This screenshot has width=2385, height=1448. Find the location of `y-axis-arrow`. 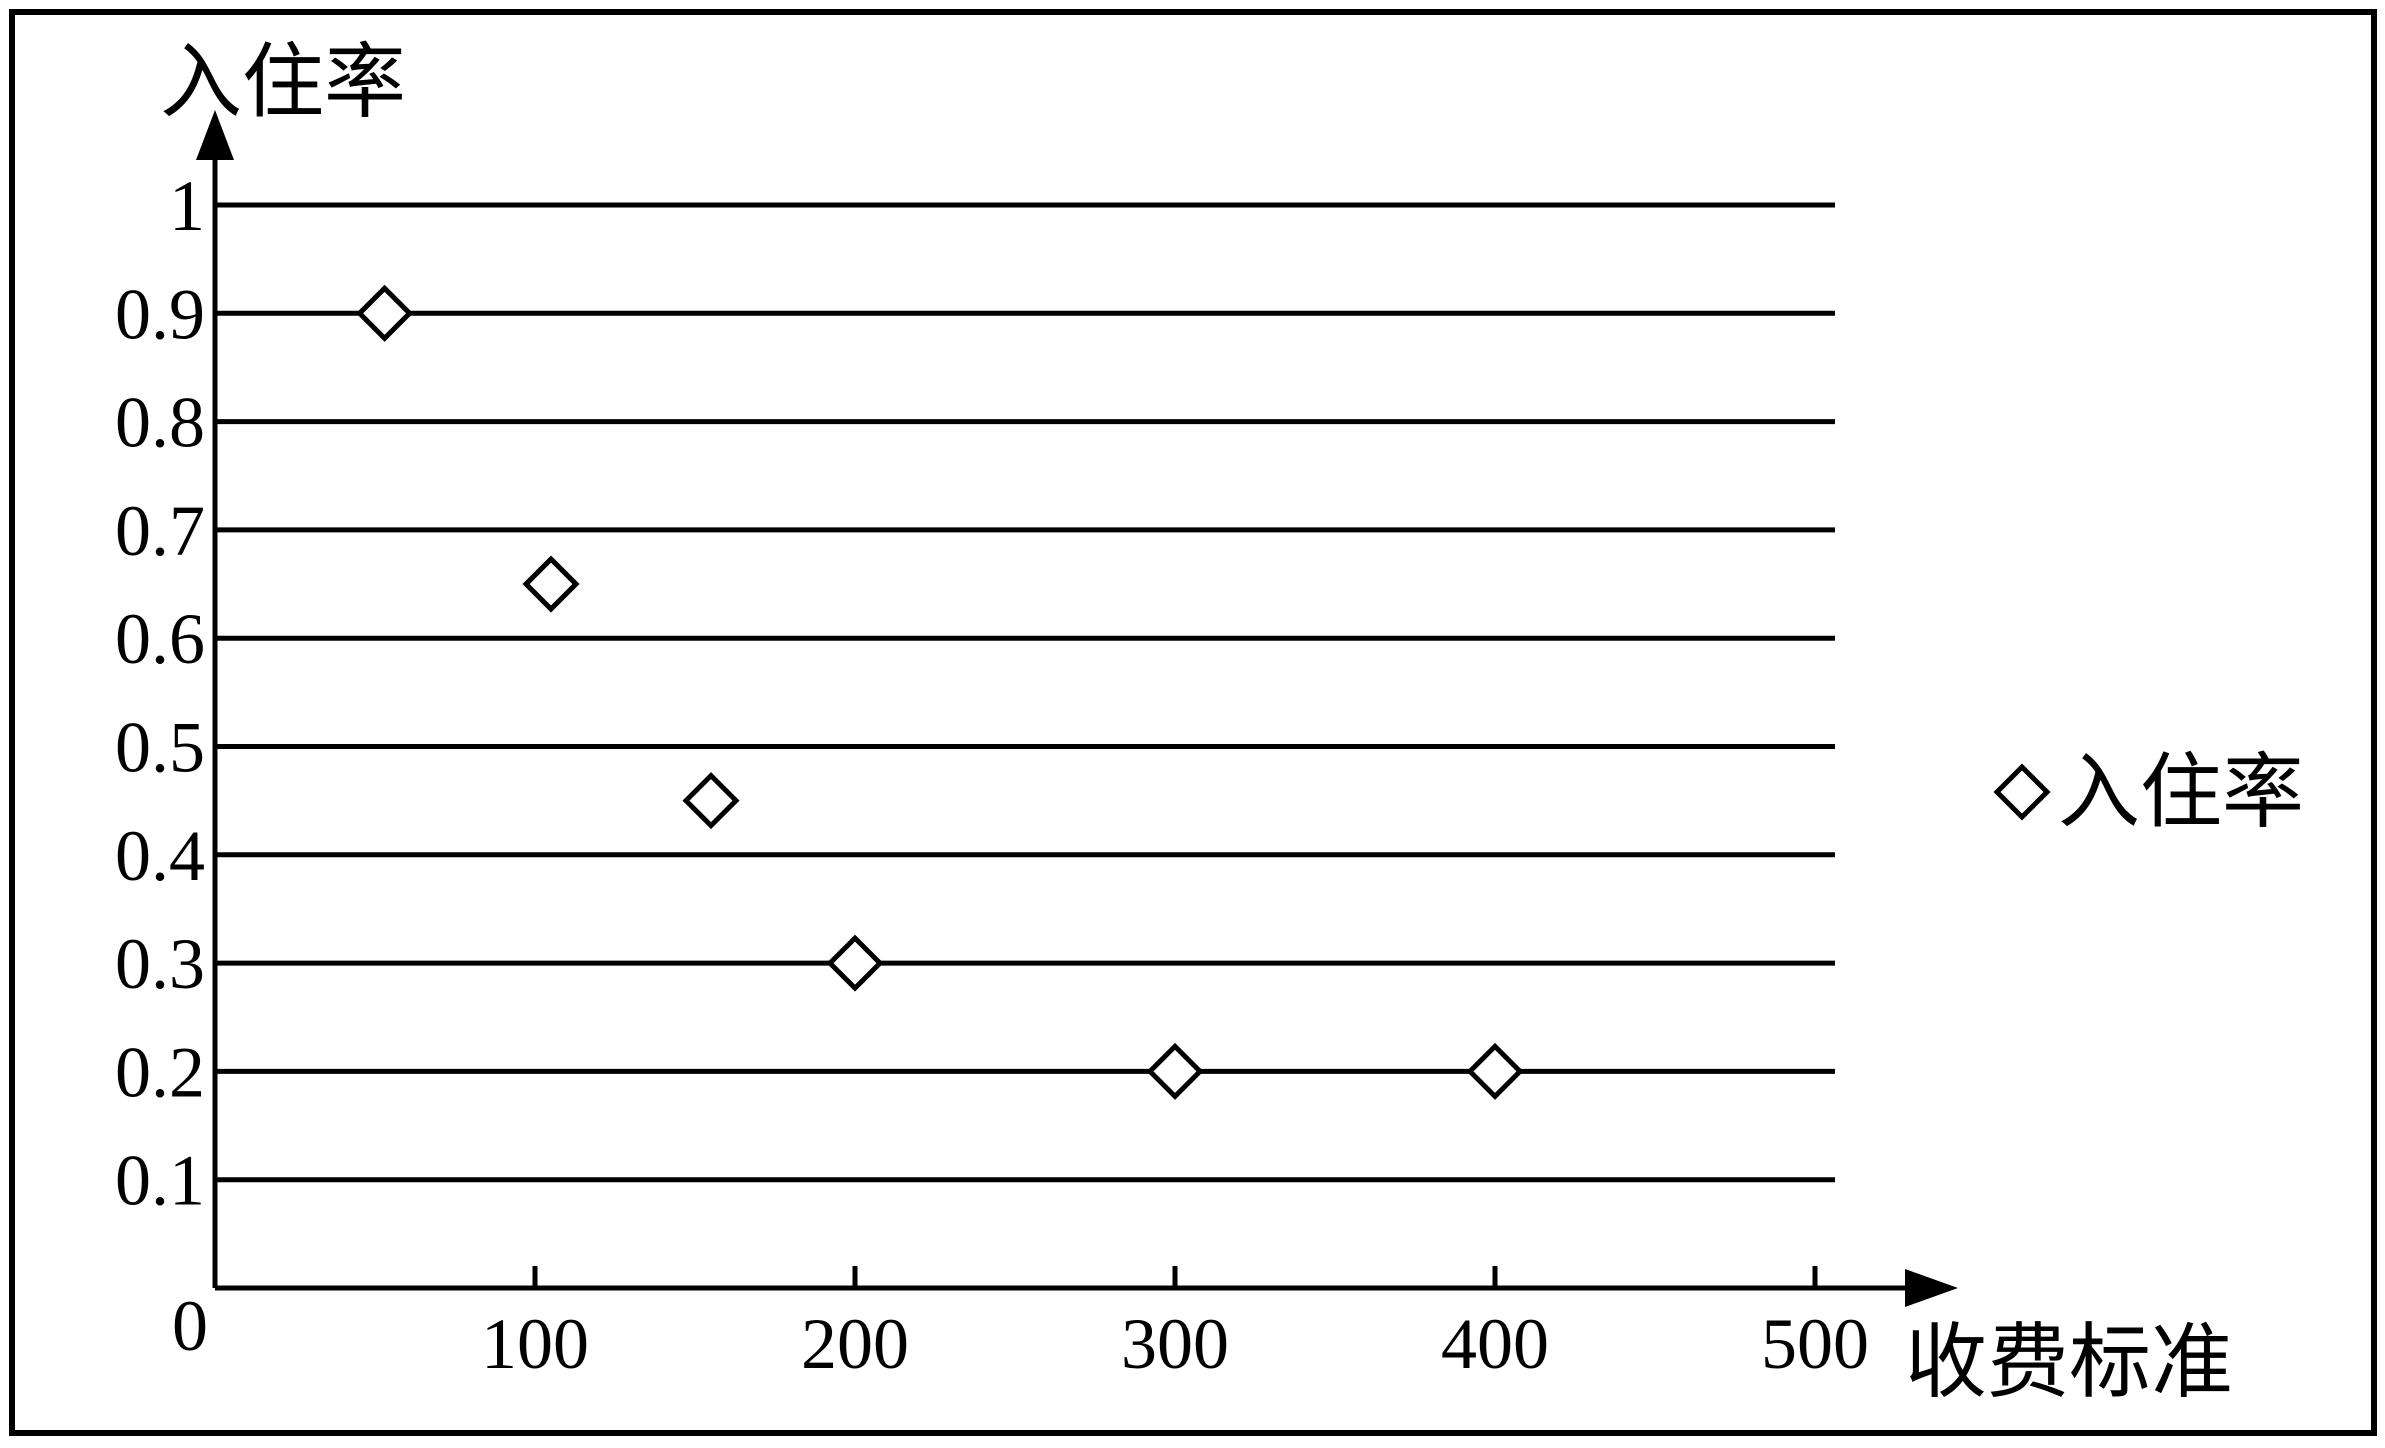

y-axis-arrow is located at coordinates (215, 135).